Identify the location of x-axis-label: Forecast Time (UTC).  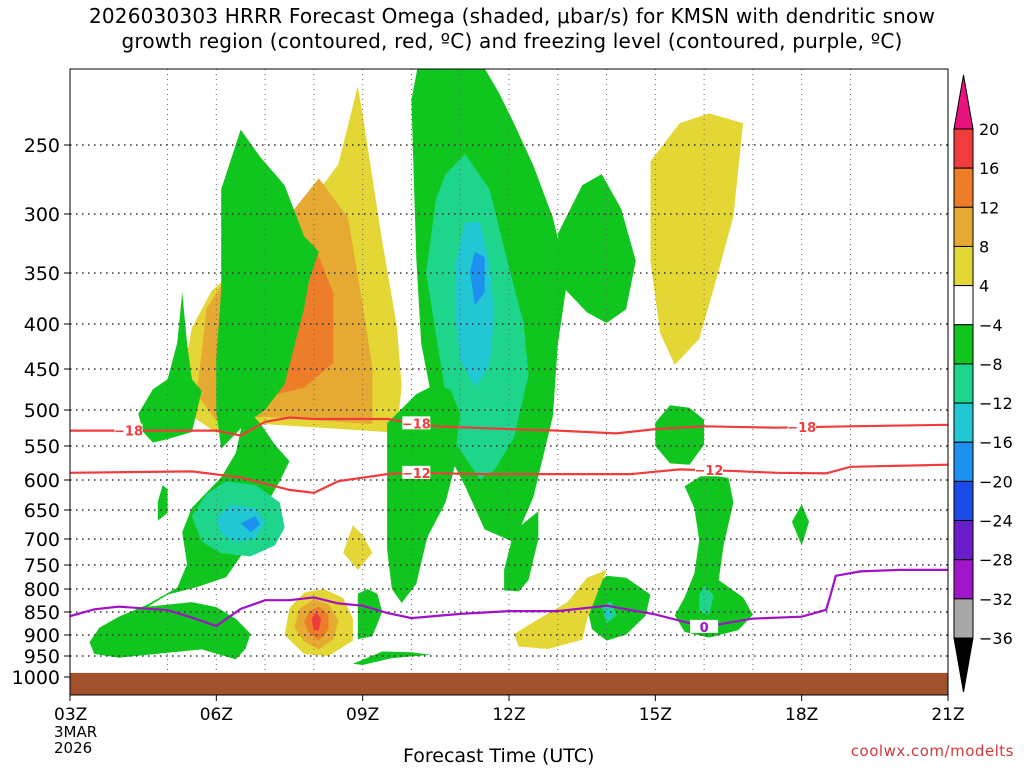
(499, 756).